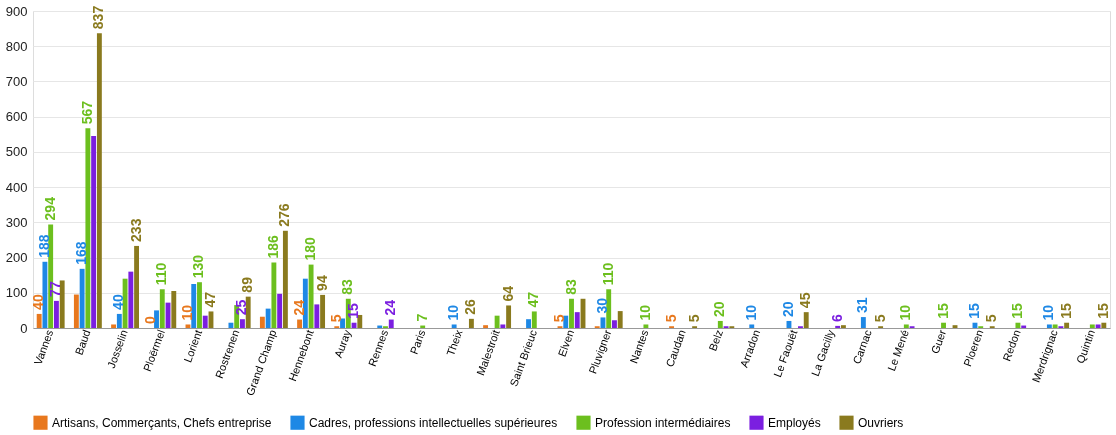 Image resolution: width=1116 pixels, height=435 pixels. Describe the element at coordinates (149, 320) in the screenshot. I see `data-label: 0` at that location.